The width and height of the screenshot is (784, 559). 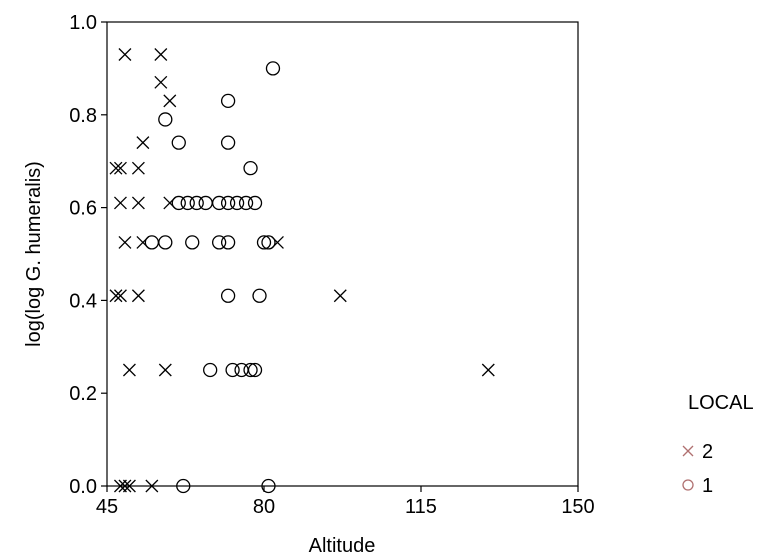 What do you see at coordinates (264, 507) in the screenshot?
I see `x-tick-label: 80` at bounding box center [264, 507].